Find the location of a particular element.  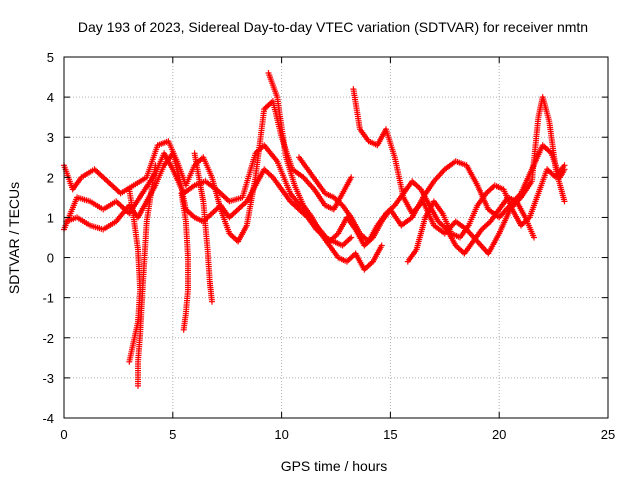

y-tick-label: -1 is located at coordinates (48, 298).